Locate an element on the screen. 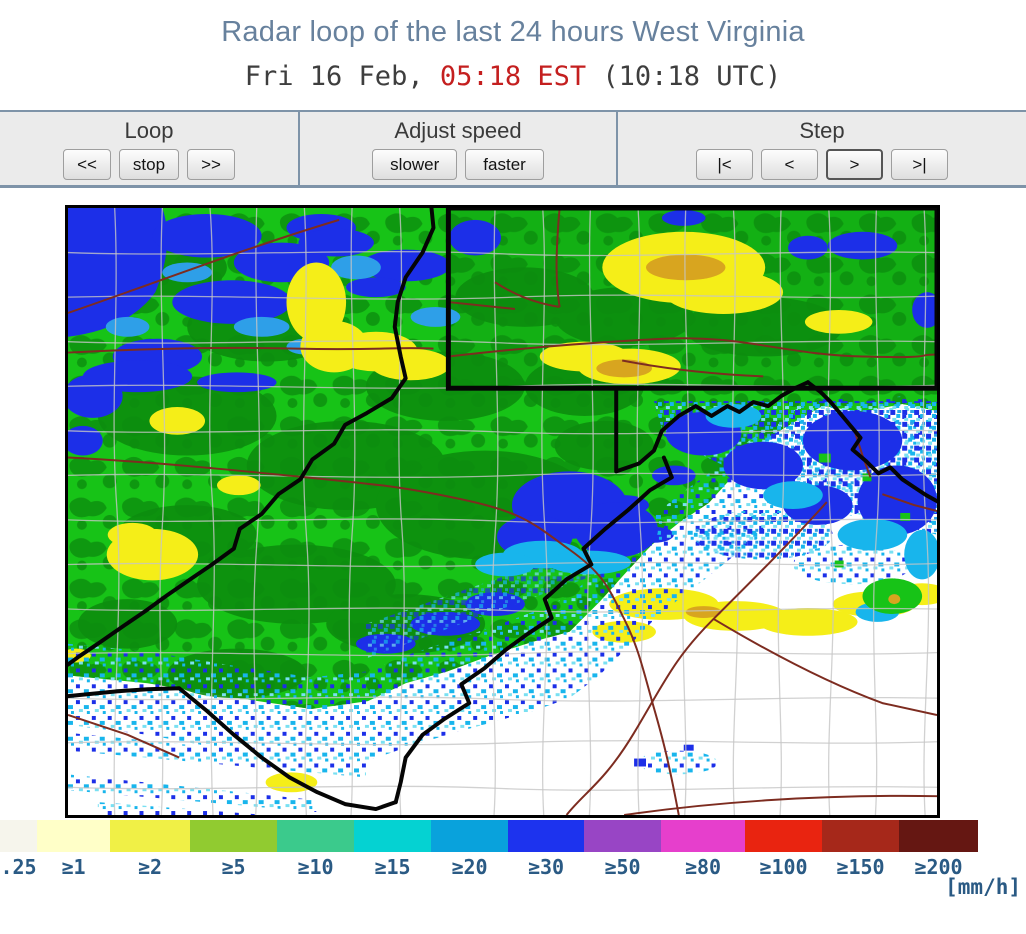  speed-faster-button: faster is located at coordinates (504, 164).